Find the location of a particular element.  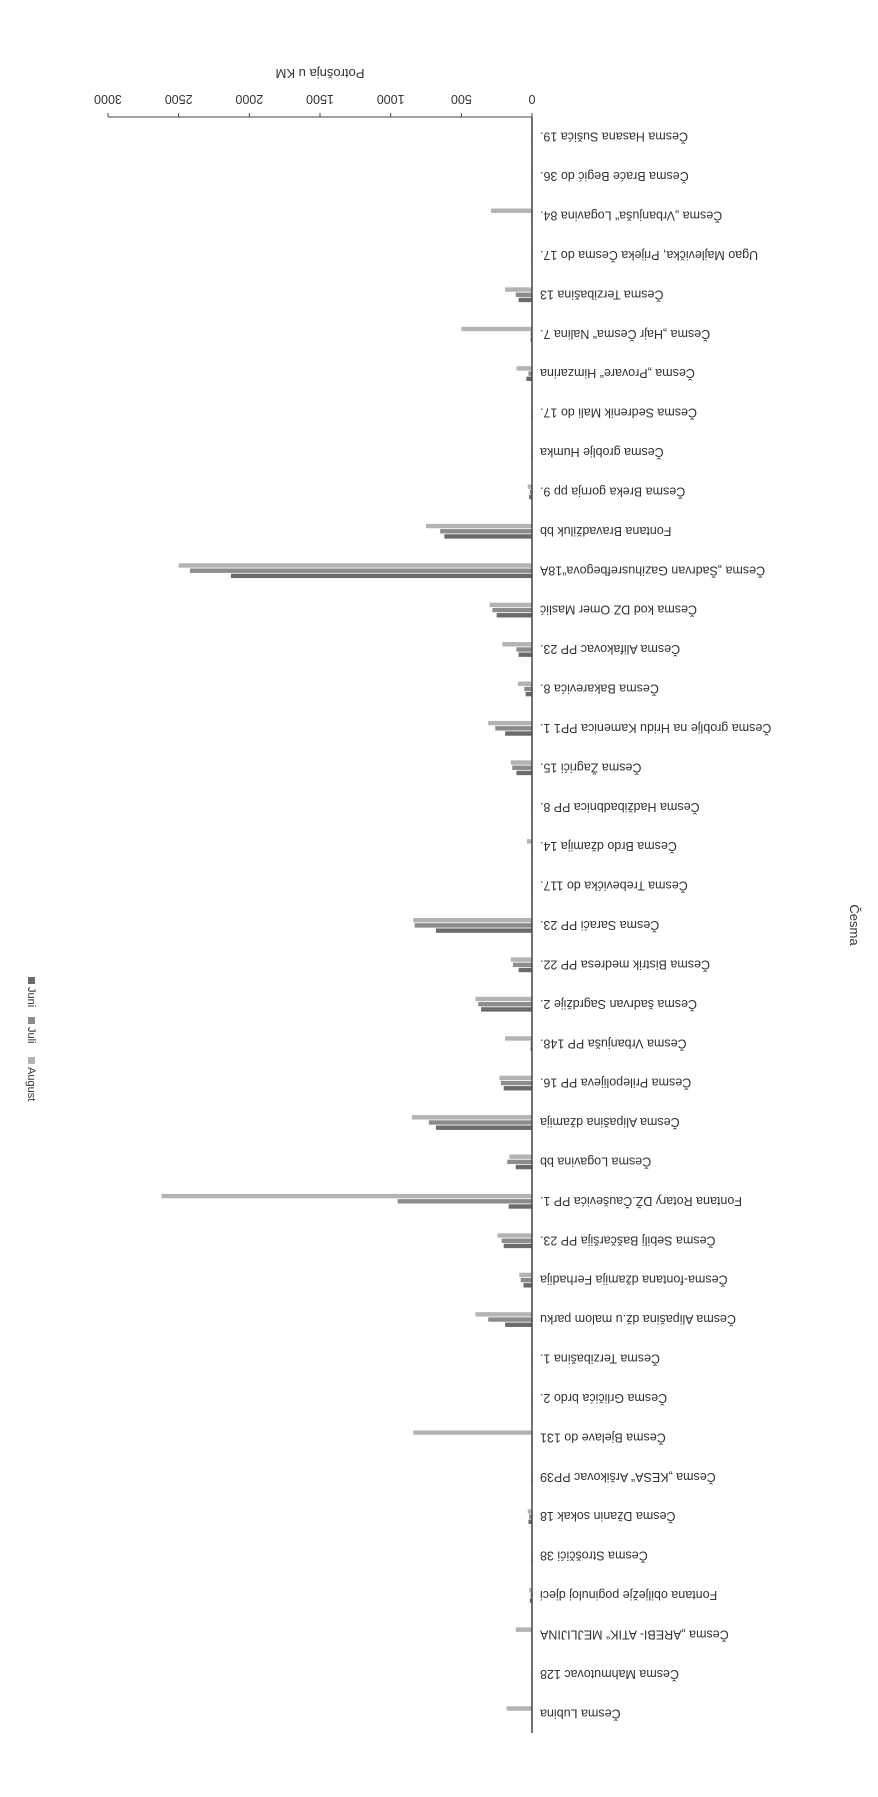

category-label: Česma Vrbanjuša PP 148. is located at coordinates (613, 1043).